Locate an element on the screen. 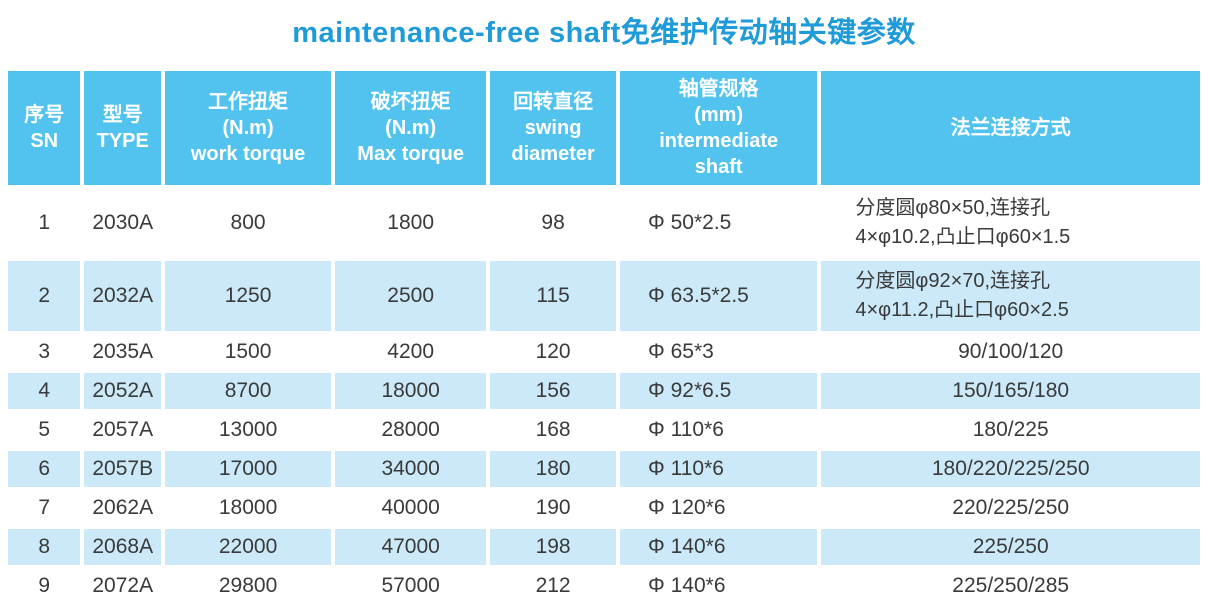 This screenshot has height=612, width=1208. cell-flange: 分度圆φ92×70,连接孔 4×φ11.2,凸止口φ60×2.5 is located at coordinates (1010, 296).